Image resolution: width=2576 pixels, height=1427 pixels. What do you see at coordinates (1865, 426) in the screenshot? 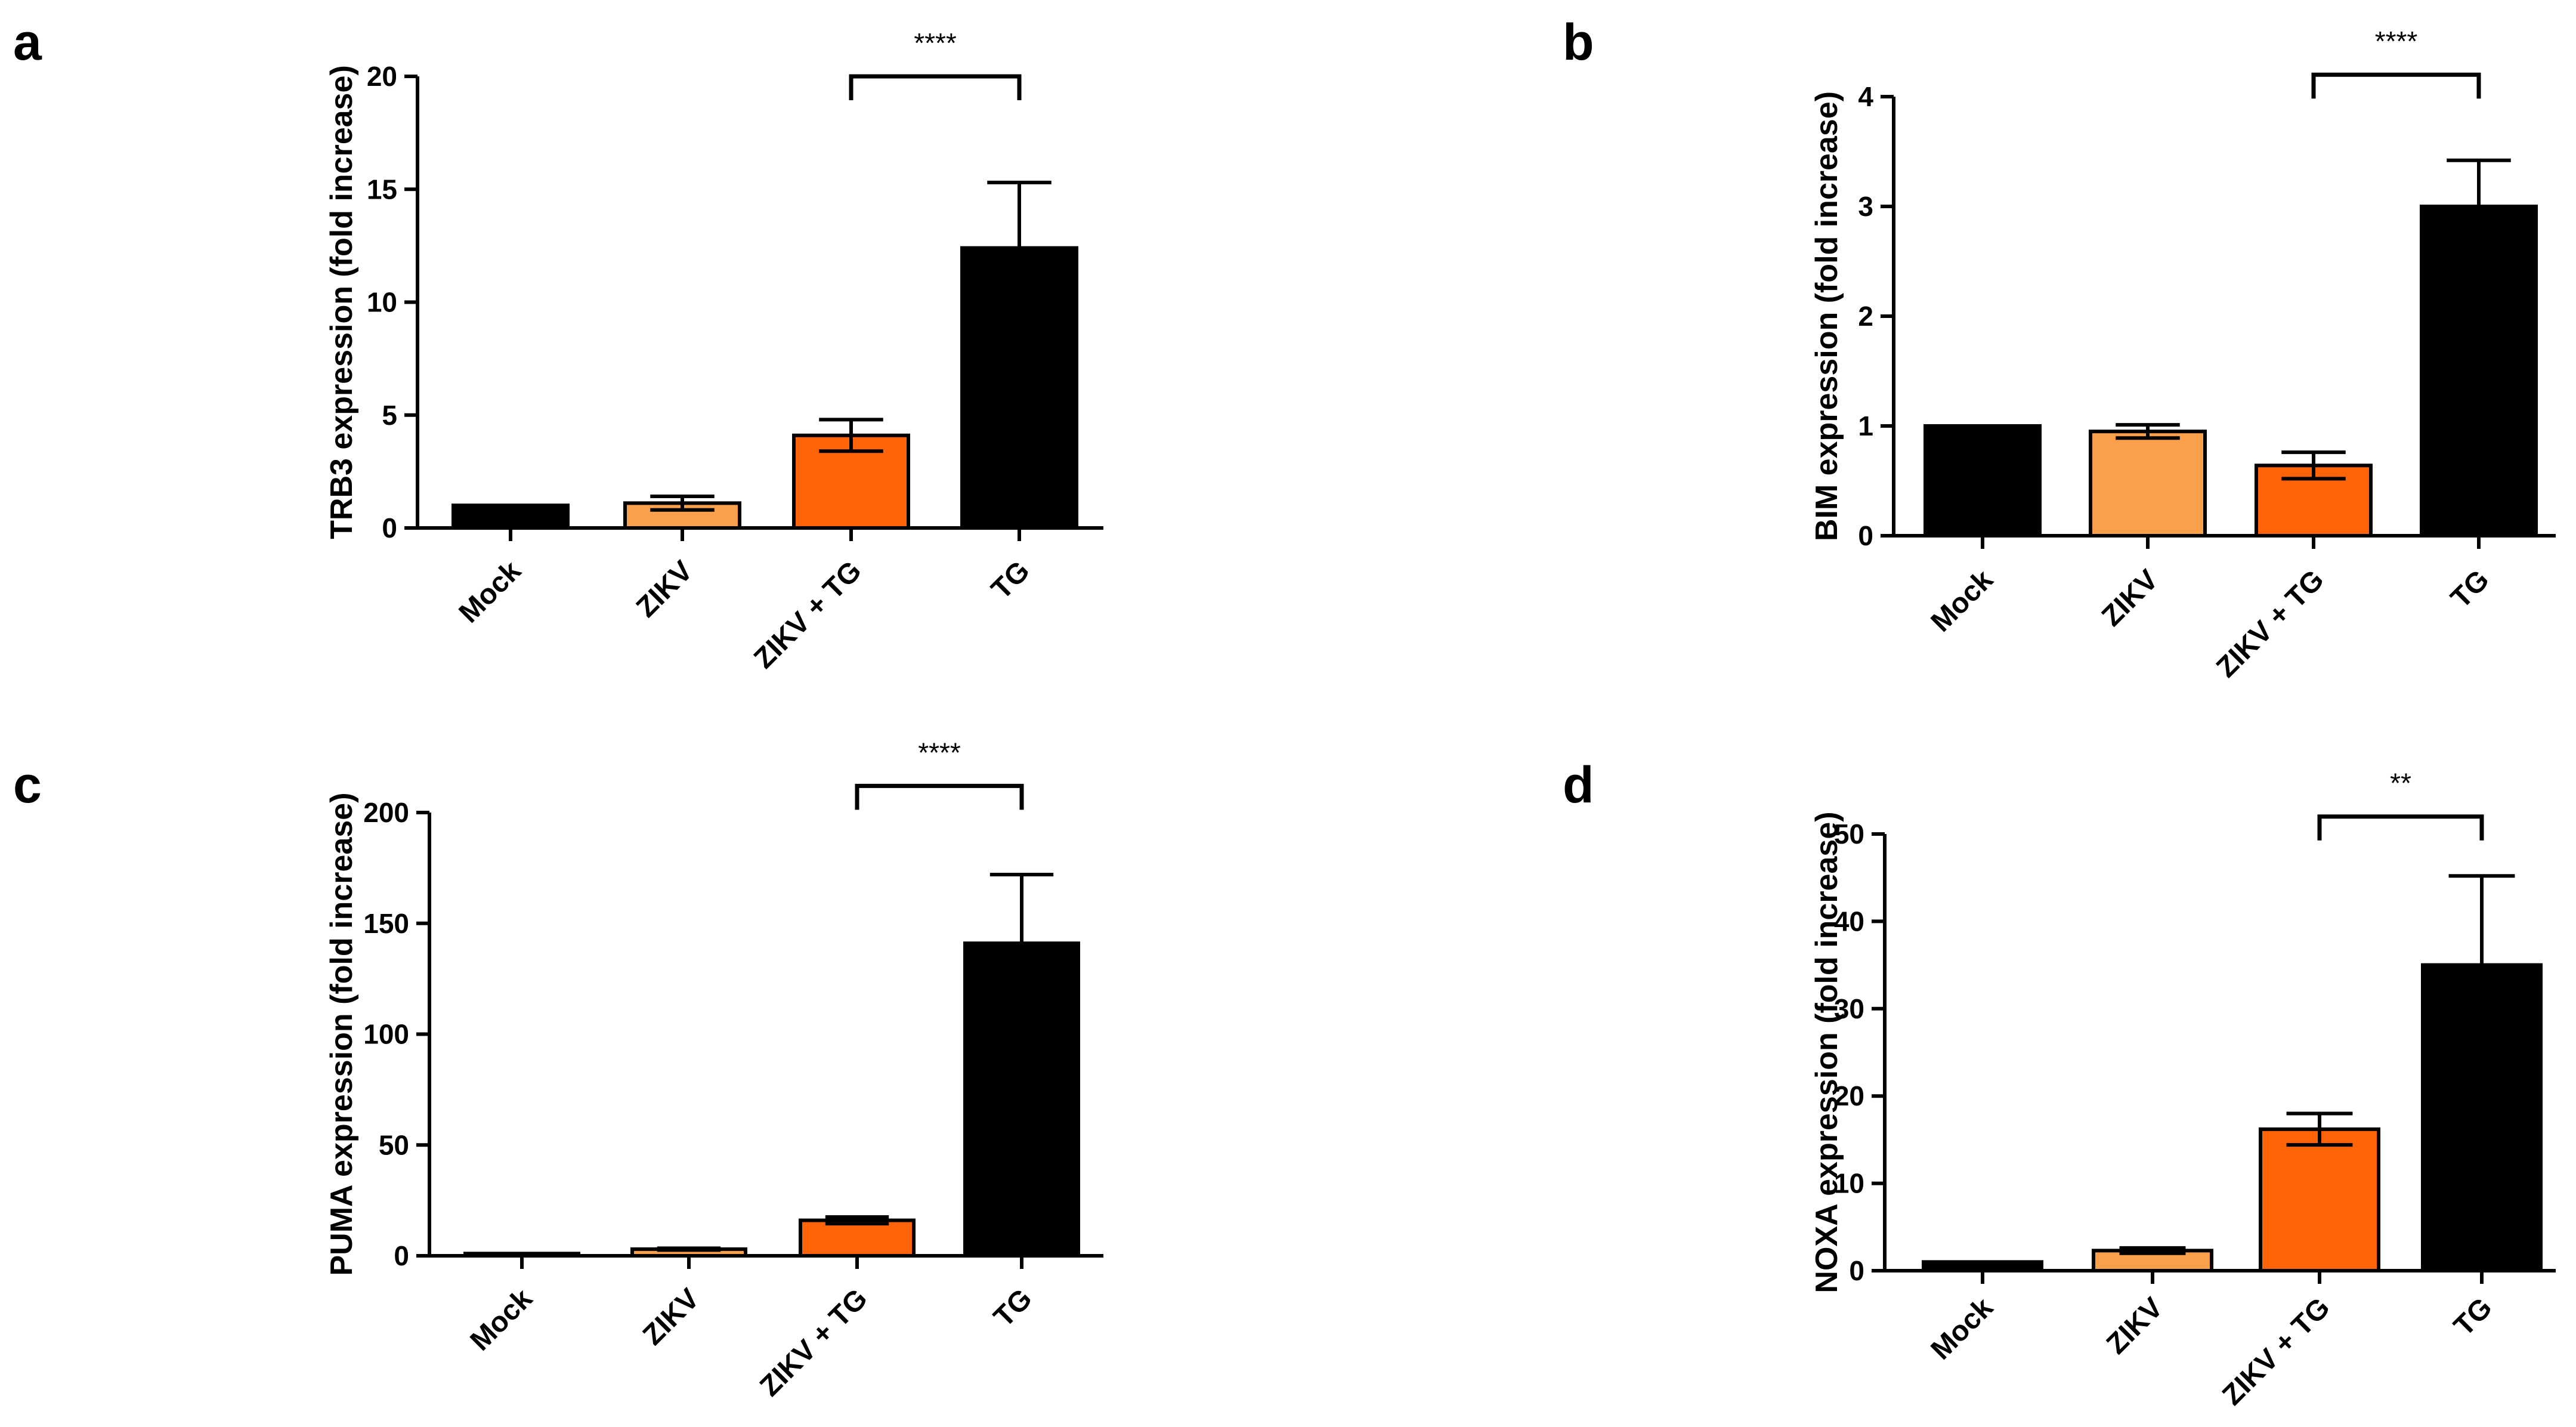
I see `y-tick-label: 1` at bounding box center [1865, 426].